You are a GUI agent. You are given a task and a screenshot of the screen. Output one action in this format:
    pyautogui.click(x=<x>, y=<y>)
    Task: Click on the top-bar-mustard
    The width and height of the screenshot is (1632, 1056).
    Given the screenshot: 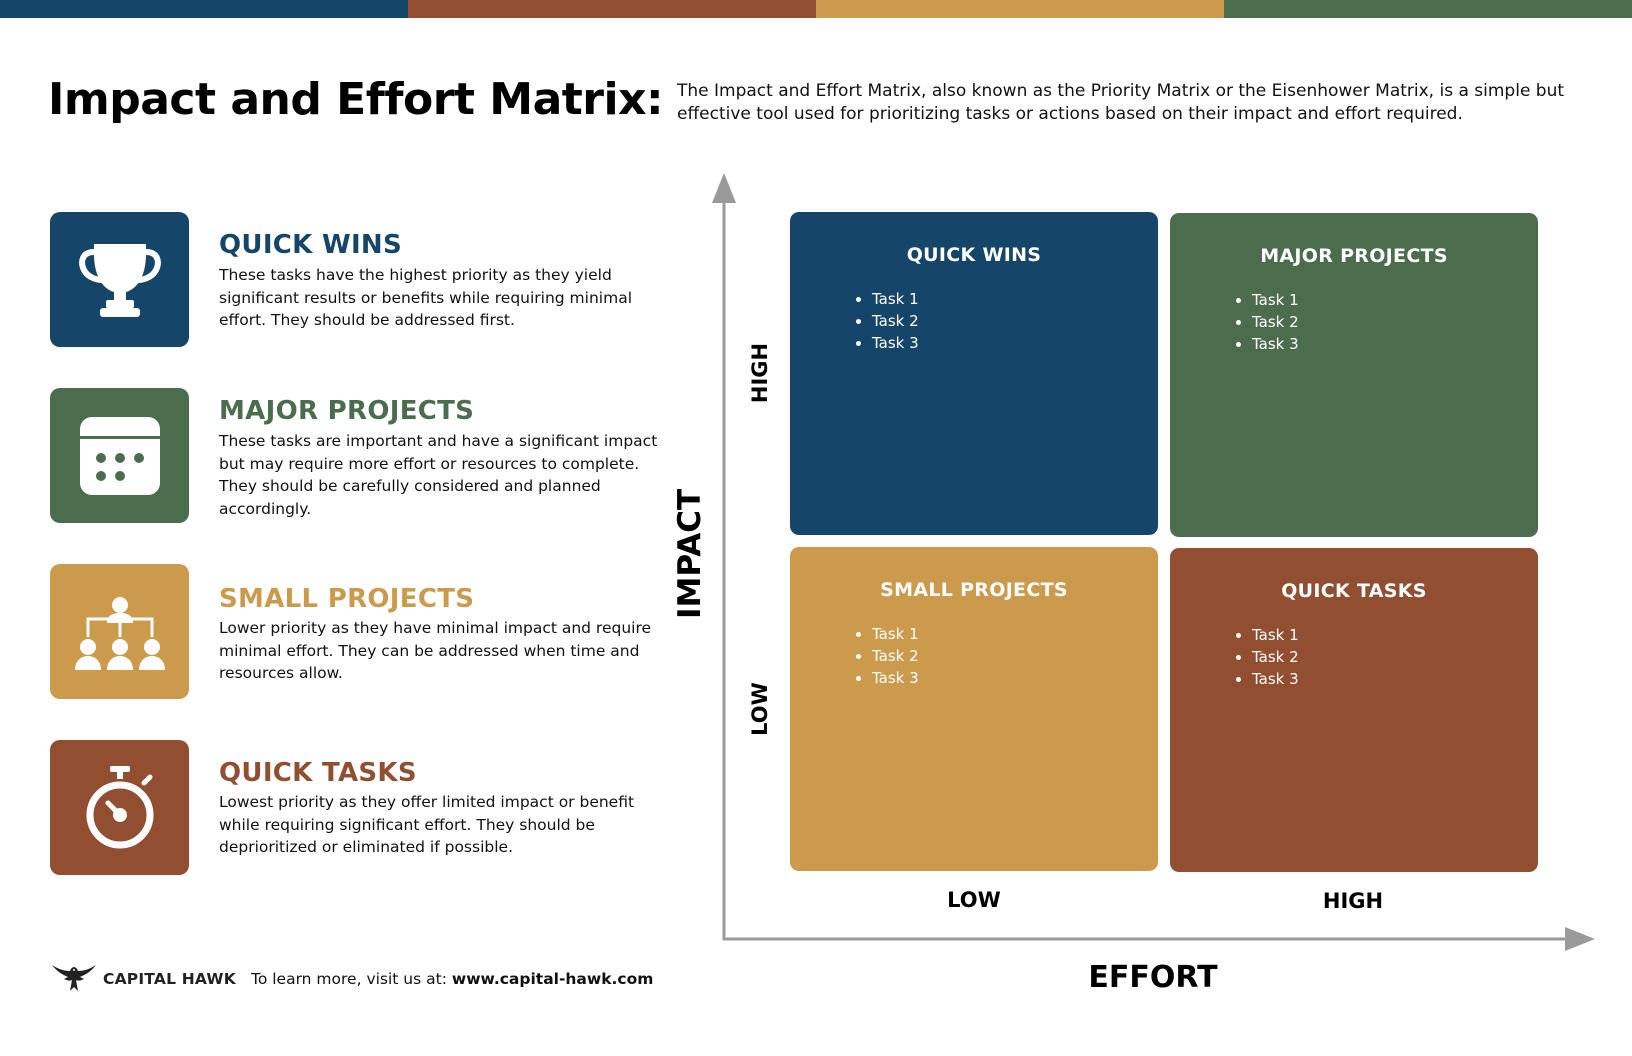 What is the action you would take?
    pyautogui.click(x=1020, y=9)
    